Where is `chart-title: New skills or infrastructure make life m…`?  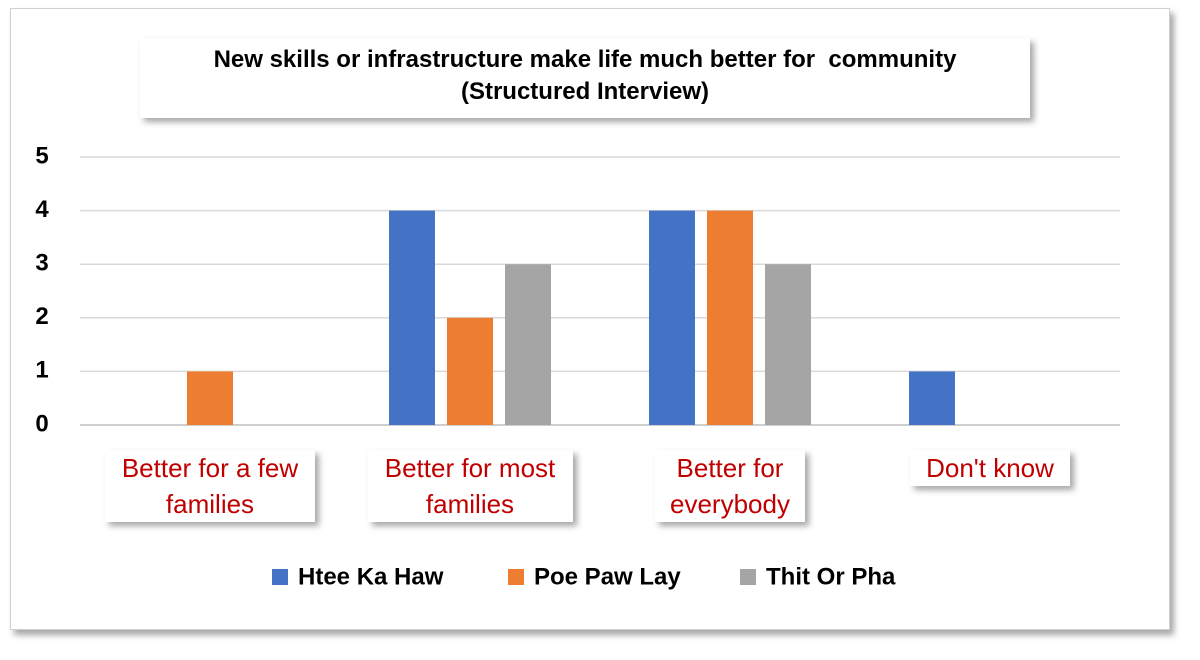
chart-title: New skills or infrastructure make life m… is located at coordinates (585, 59).